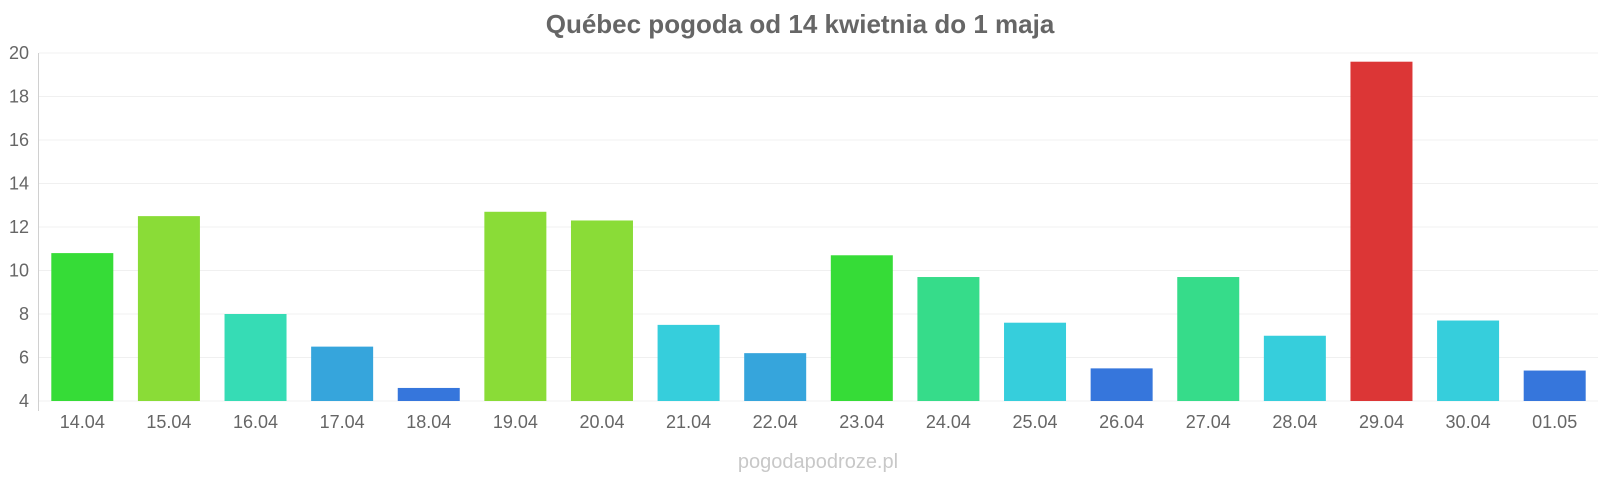  I want to click on chart-title: Québec pogoda od 14 kwietnia do 1 maja, so click(800, 24).